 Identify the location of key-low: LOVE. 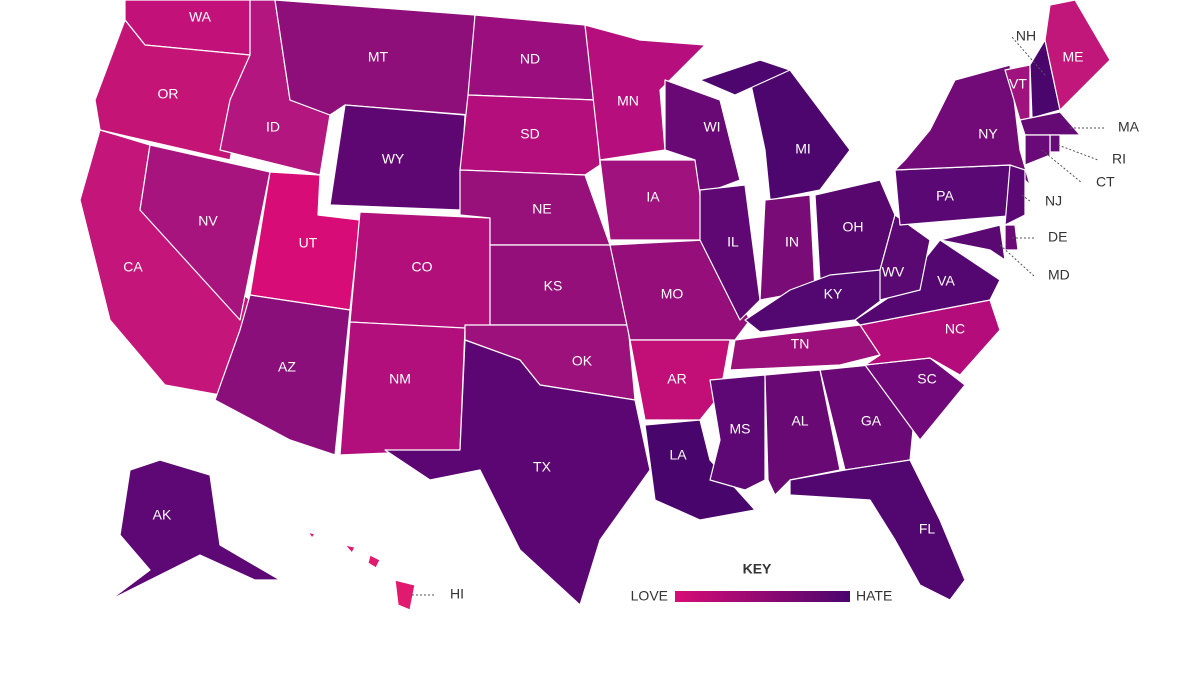
(649, 596).